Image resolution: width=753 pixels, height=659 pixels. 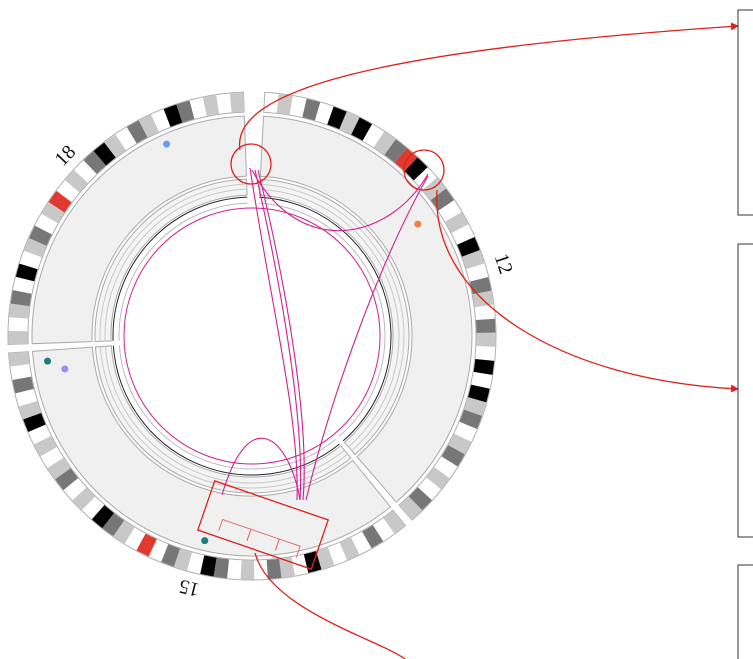 I want to click on link-ribbons, so click(x=325, y=334).